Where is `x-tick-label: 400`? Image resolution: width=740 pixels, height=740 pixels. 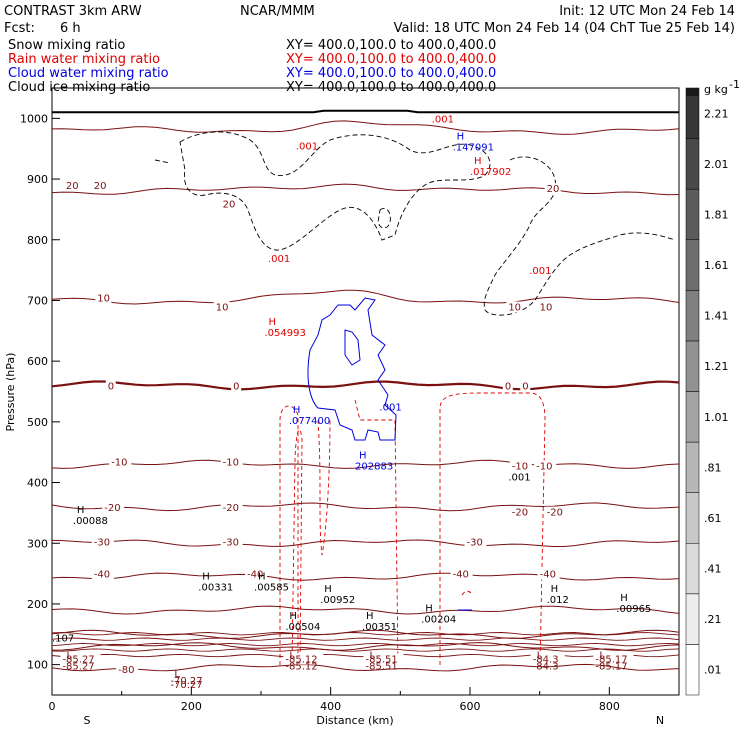
x-tick-label: 400 is located at coordinates (330, 706).